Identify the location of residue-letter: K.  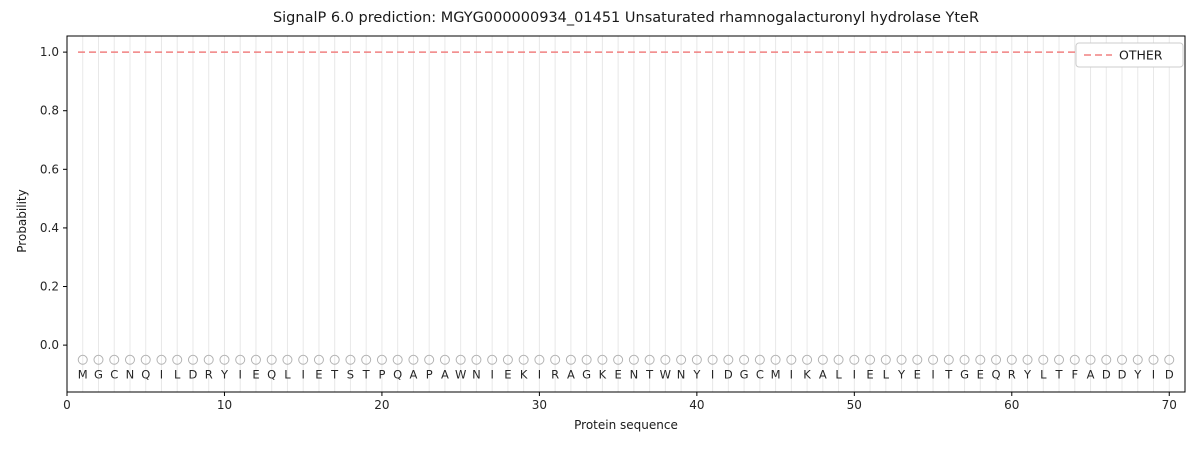
(603, 374).